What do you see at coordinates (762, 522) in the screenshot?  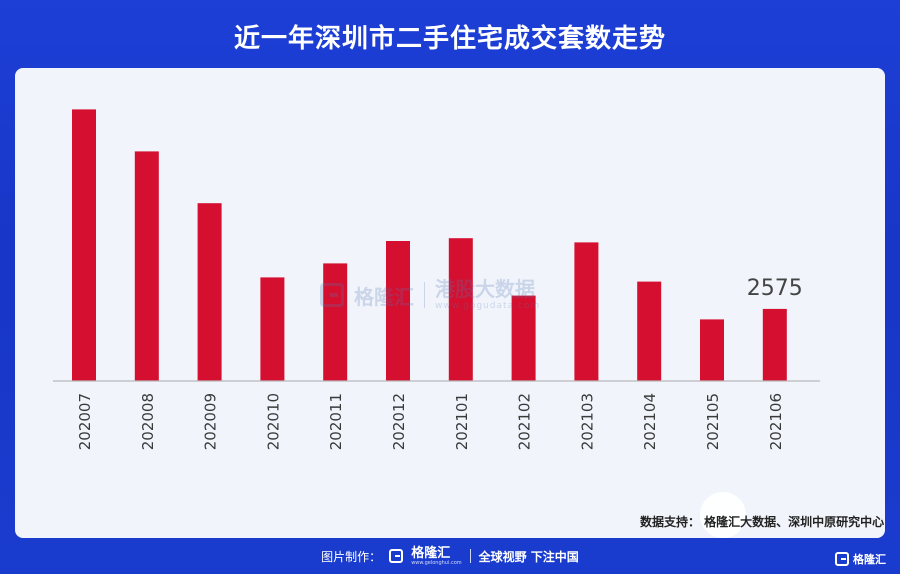 I see `data-source: 数据支持： 格隆汇大数据、深圳中原研究中心` at bounding box center [762, 522].